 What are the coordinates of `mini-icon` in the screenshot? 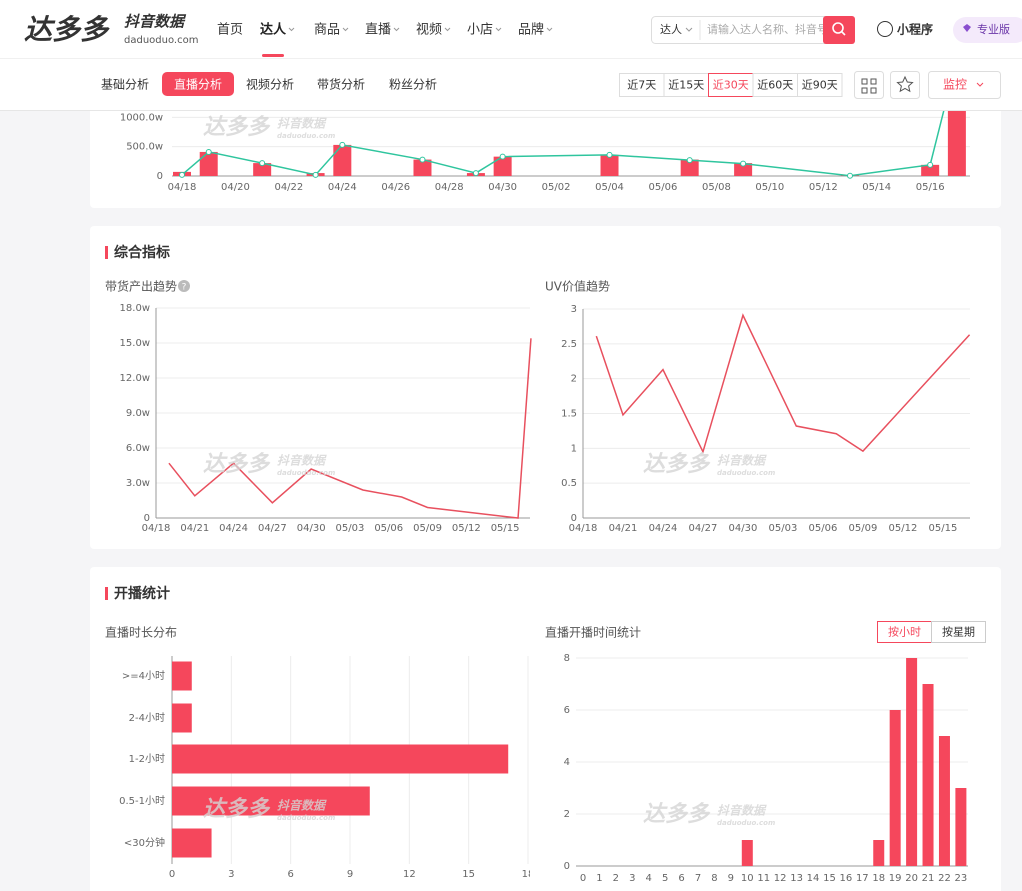 It's located at (885, 29).